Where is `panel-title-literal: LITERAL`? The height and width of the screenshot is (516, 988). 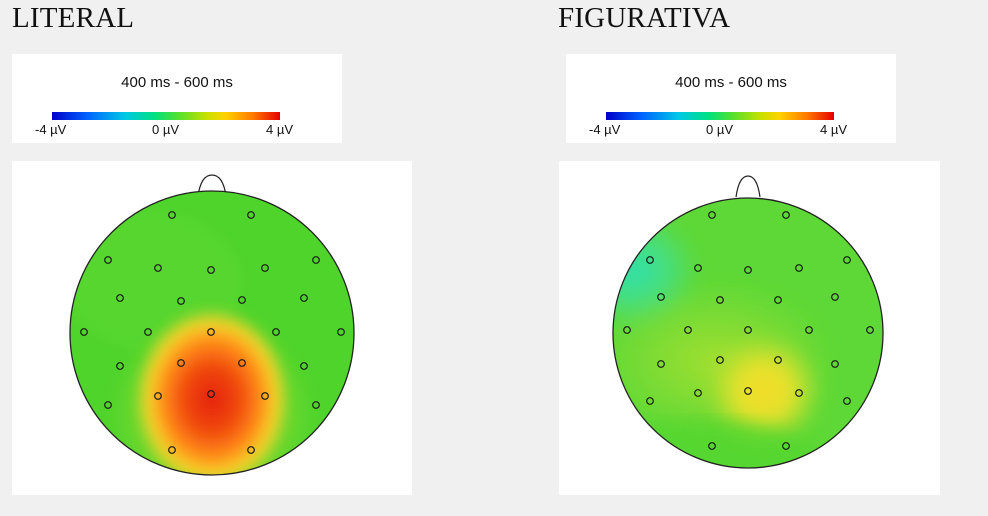 panel-title-literal: LITERAL is located at coordinates (73, 18).